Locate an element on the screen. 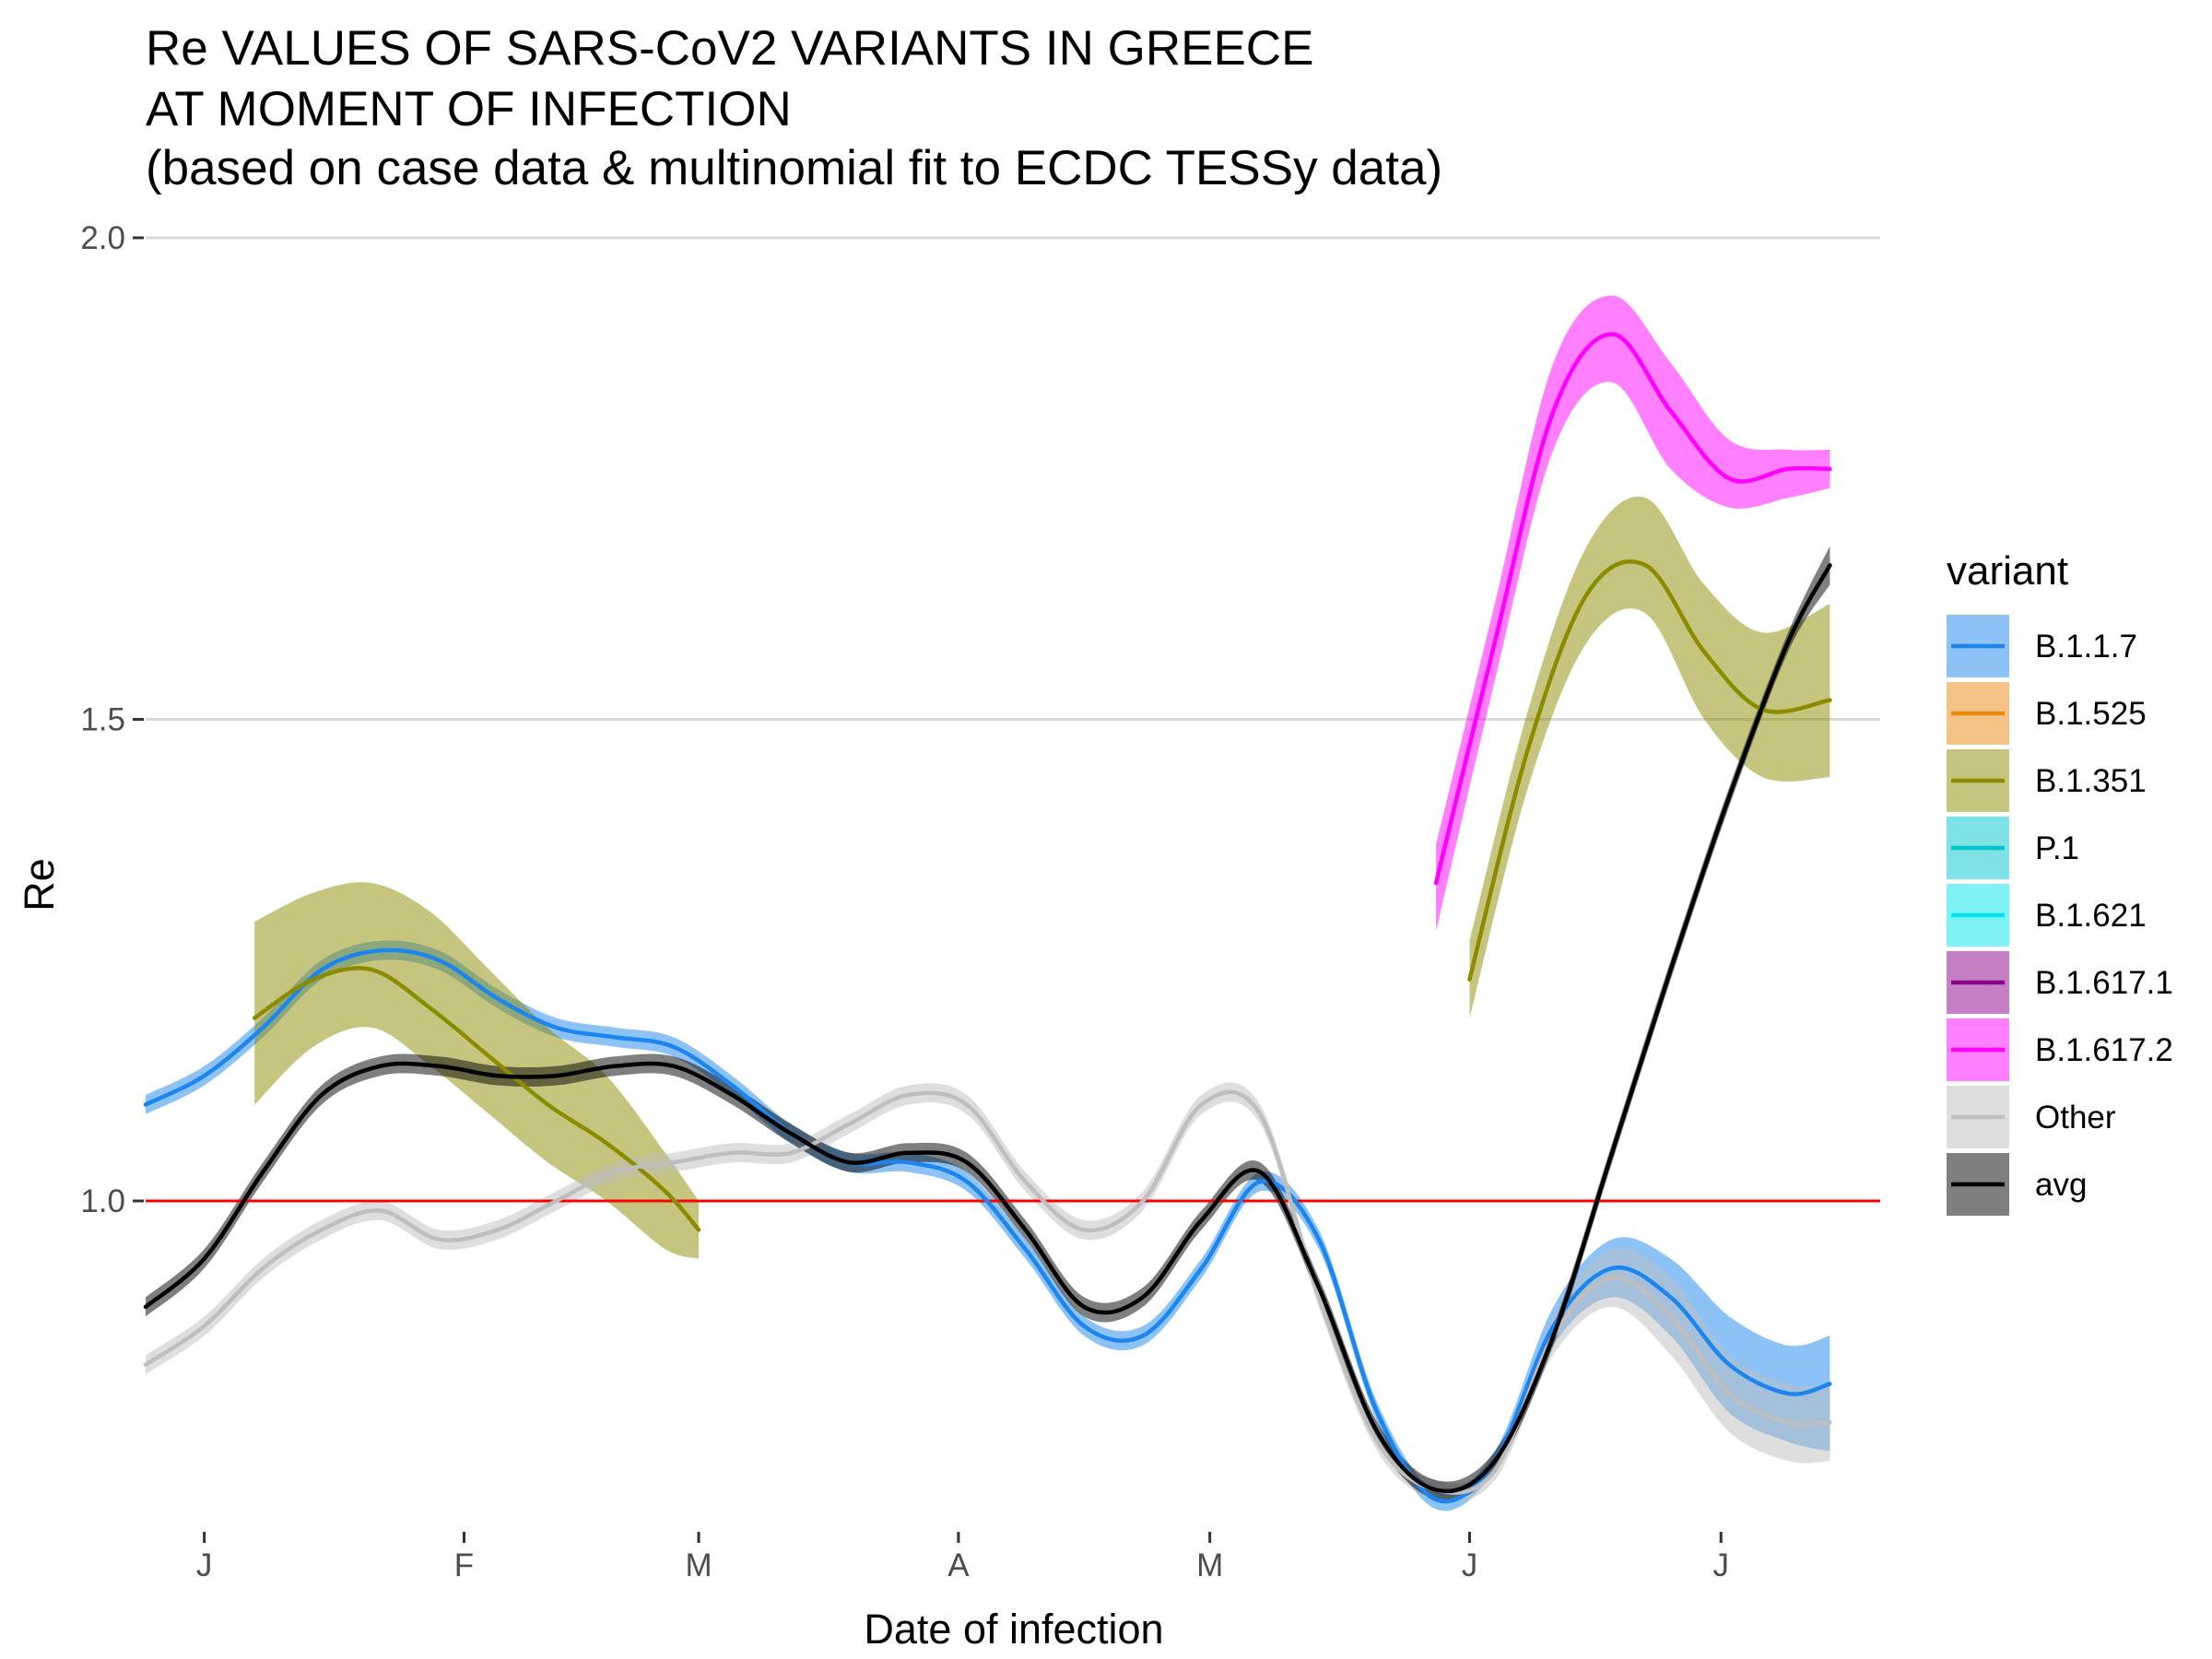 Image resolution: width=2212 pixels, height=1659 pixels. legend-label-b-1-1-7: B.1.1.7 is located at coordinates (2086, 647).